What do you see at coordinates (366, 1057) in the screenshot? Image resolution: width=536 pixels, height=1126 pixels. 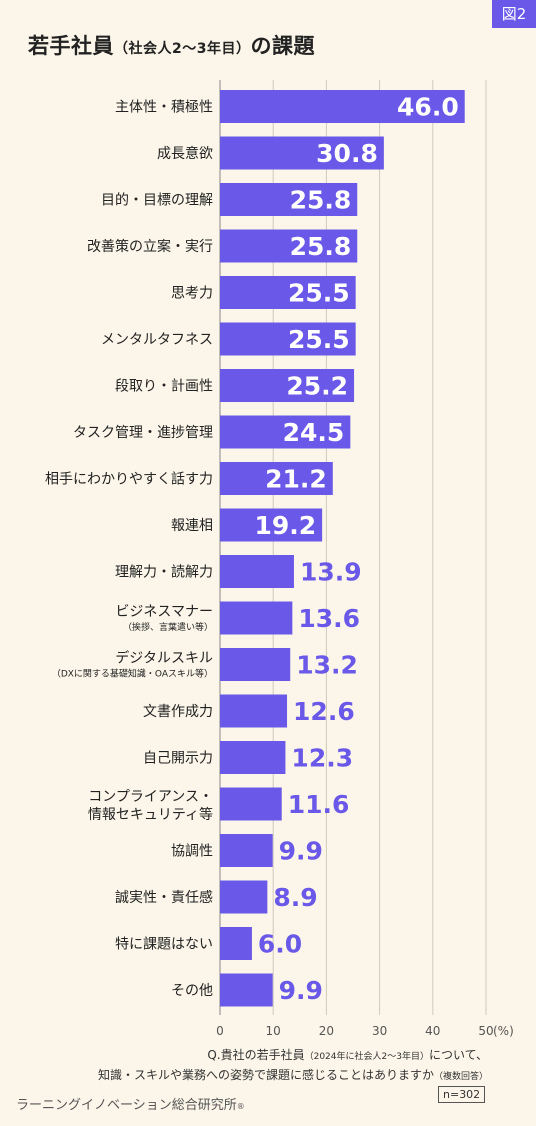 I see `question-line-1-paren: （2024年に社会人2〜3年目）` at bounding box center [366, 1057].